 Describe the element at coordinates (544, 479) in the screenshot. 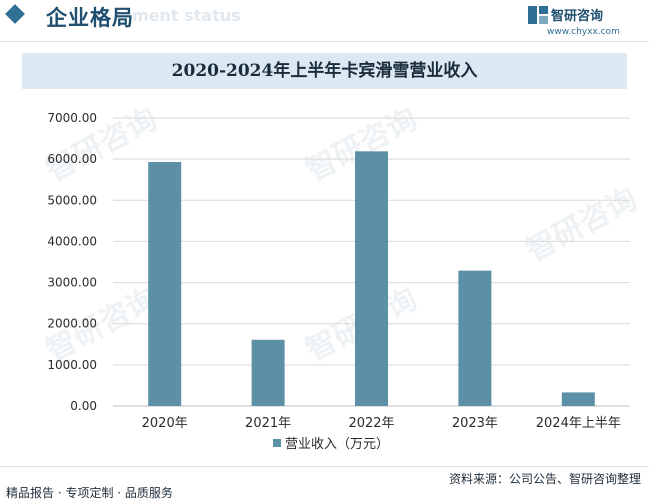

I see `source-note: 资料来源：公司公告、智研咨询整理` at that location.